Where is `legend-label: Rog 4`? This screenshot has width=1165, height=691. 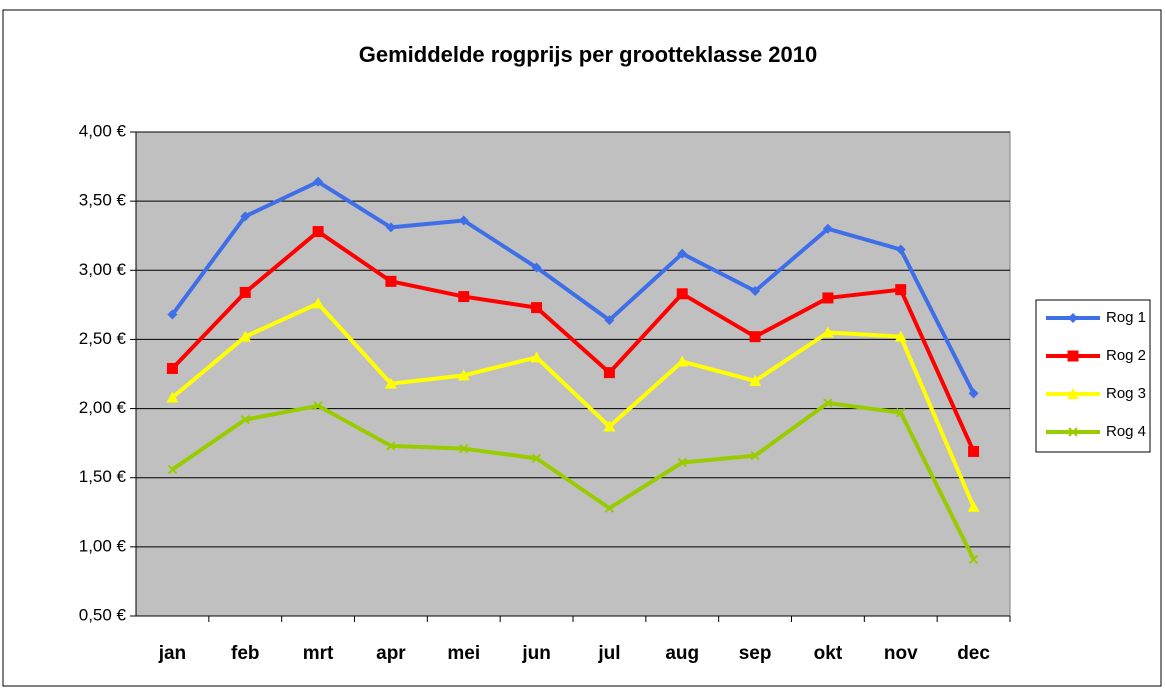 legend-label: Rog 4 is located at coordinates (1126, 431).